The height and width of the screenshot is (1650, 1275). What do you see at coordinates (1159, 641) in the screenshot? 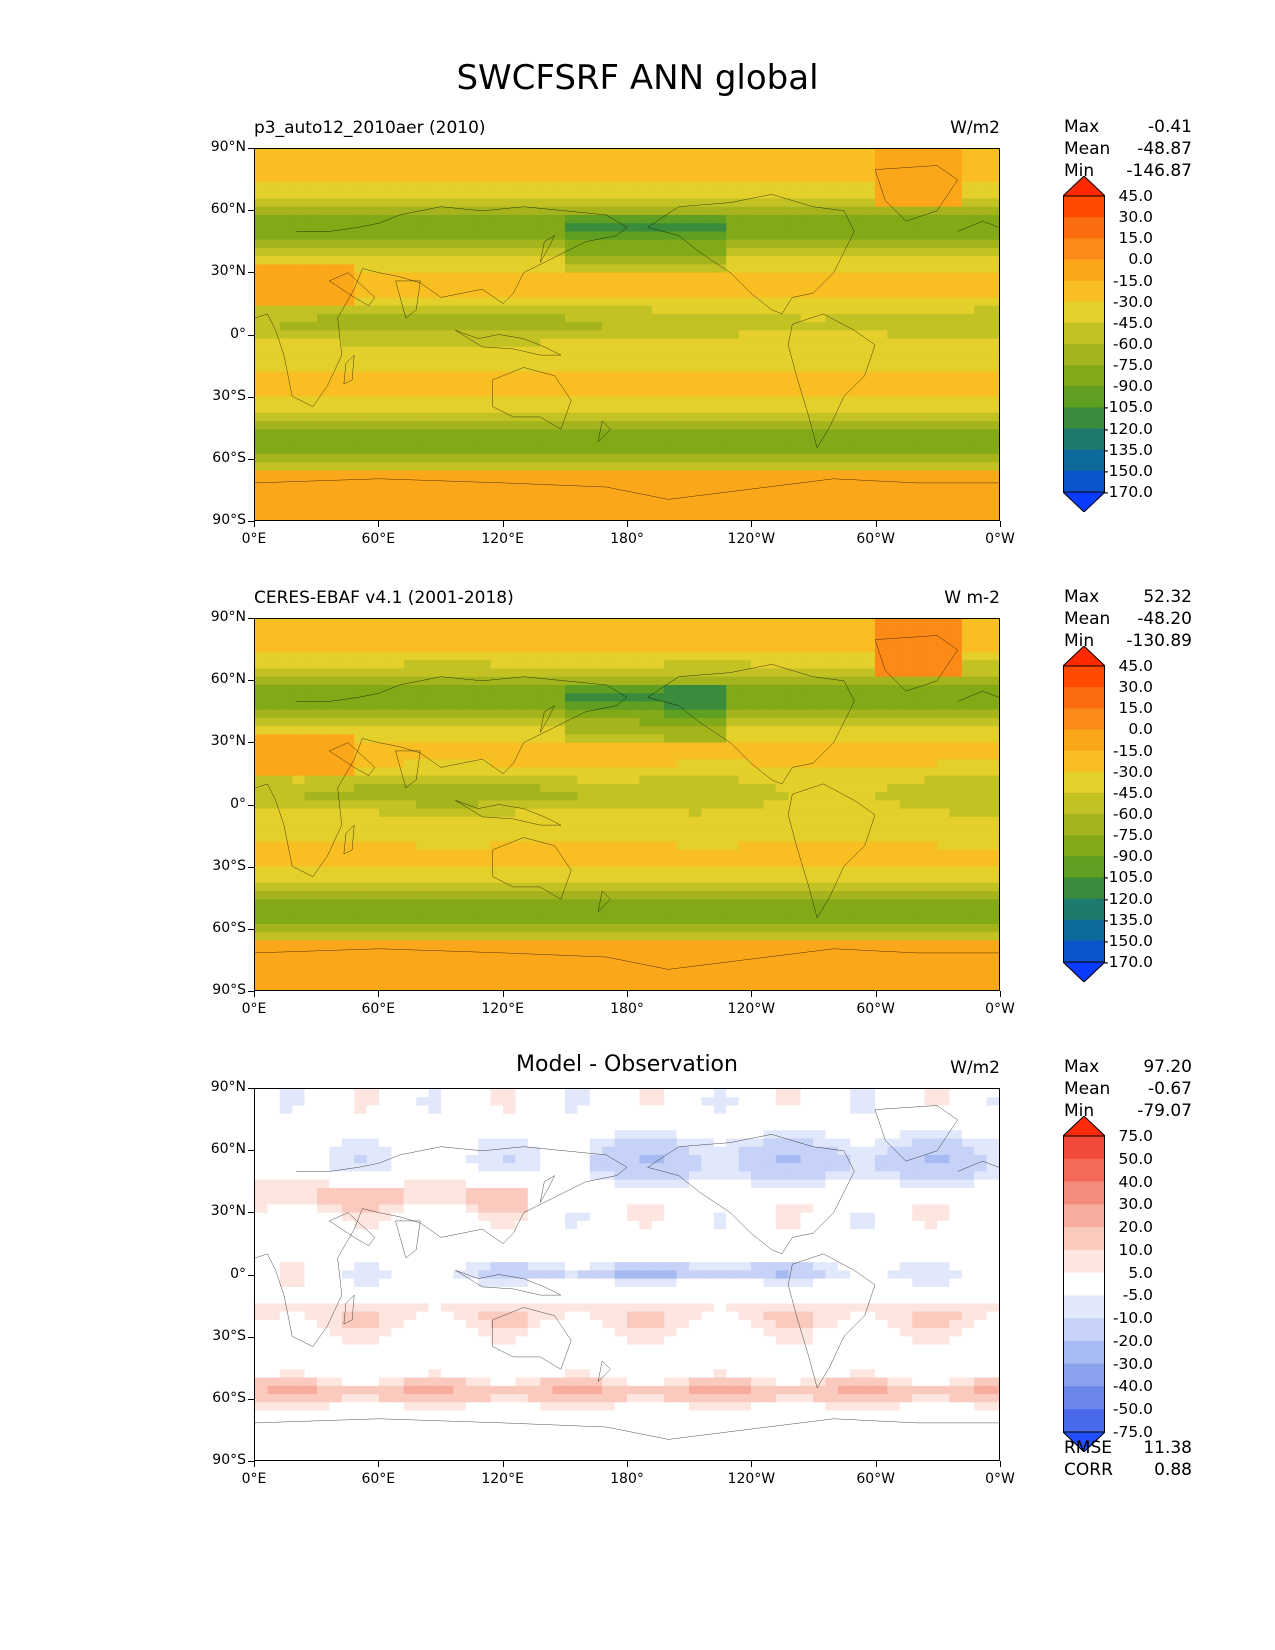
I see `stats-value: -130.89` at bounding box center [1159, 641].